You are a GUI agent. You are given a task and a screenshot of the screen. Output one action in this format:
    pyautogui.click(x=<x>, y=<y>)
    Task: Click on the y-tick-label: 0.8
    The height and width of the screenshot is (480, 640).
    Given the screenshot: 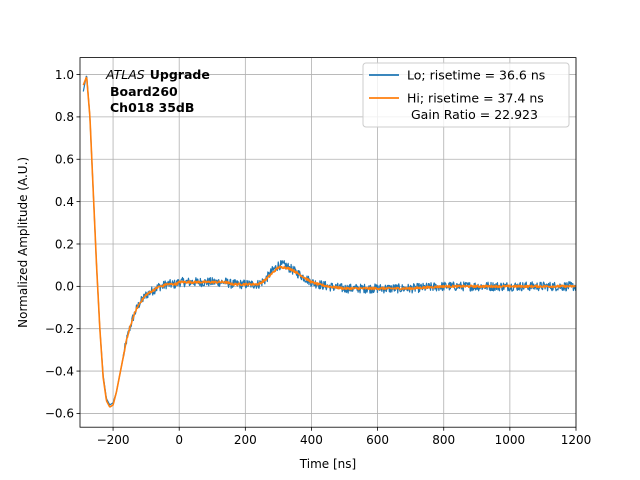 What is the action you would take?
    pyautogui.click(x=64, y=117)
    